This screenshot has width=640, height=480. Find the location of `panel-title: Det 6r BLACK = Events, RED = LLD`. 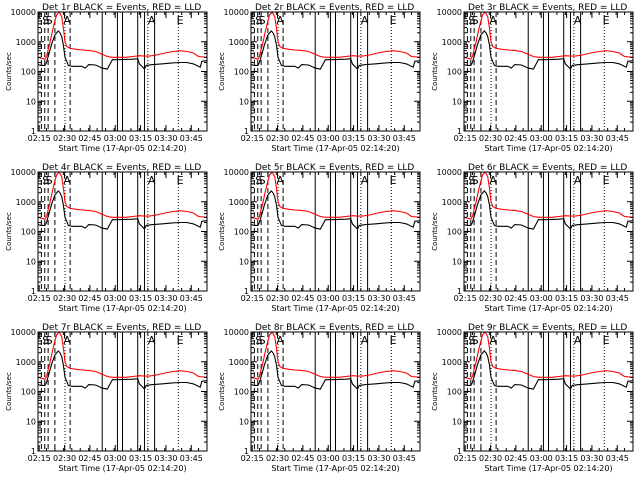

panel-title: Det 6r BLACK = Events, RED = LLD is located at coordinates (547, 168).